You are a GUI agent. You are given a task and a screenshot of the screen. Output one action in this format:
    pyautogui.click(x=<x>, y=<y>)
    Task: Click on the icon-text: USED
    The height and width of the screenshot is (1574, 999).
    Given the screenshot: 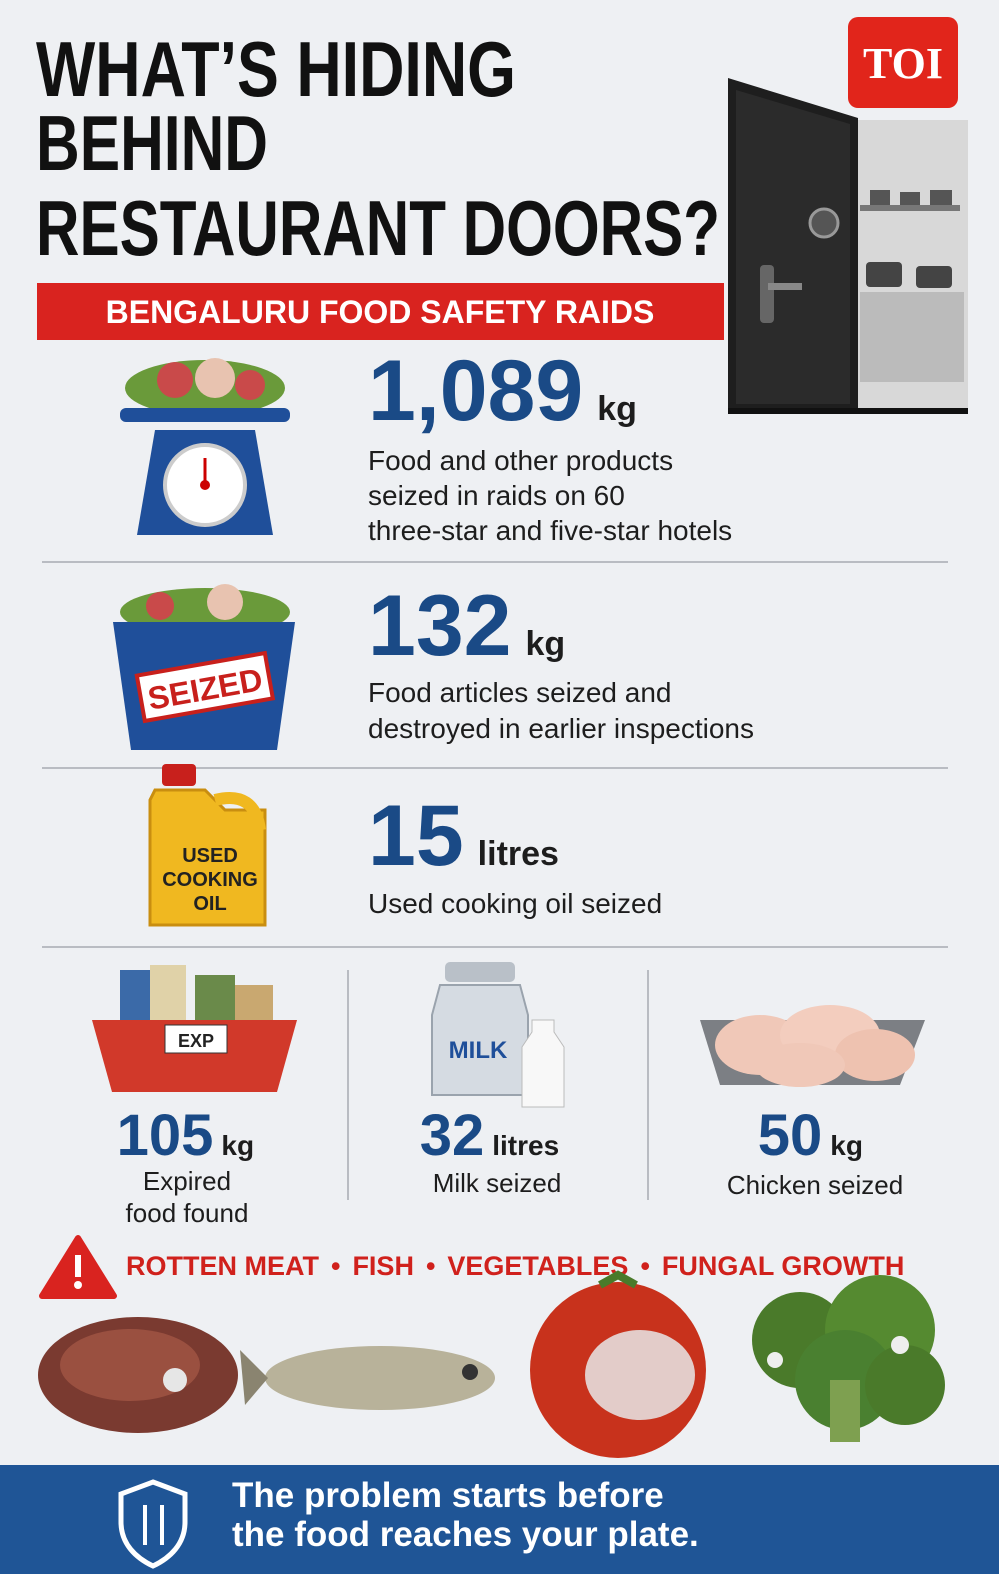 What is the action you would take?
    pyautogui.click(x=210, y=856)
    